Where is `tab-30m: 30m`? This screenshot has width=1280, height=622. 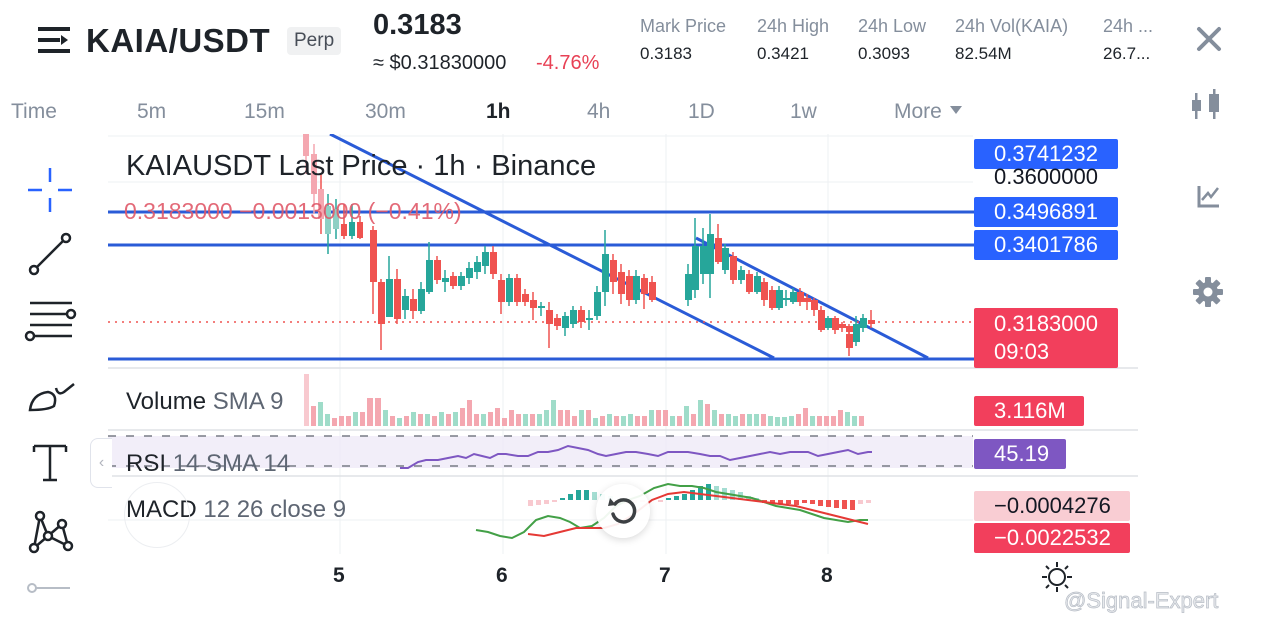 tab-30m: 30m is located at coordinates (385, 111).